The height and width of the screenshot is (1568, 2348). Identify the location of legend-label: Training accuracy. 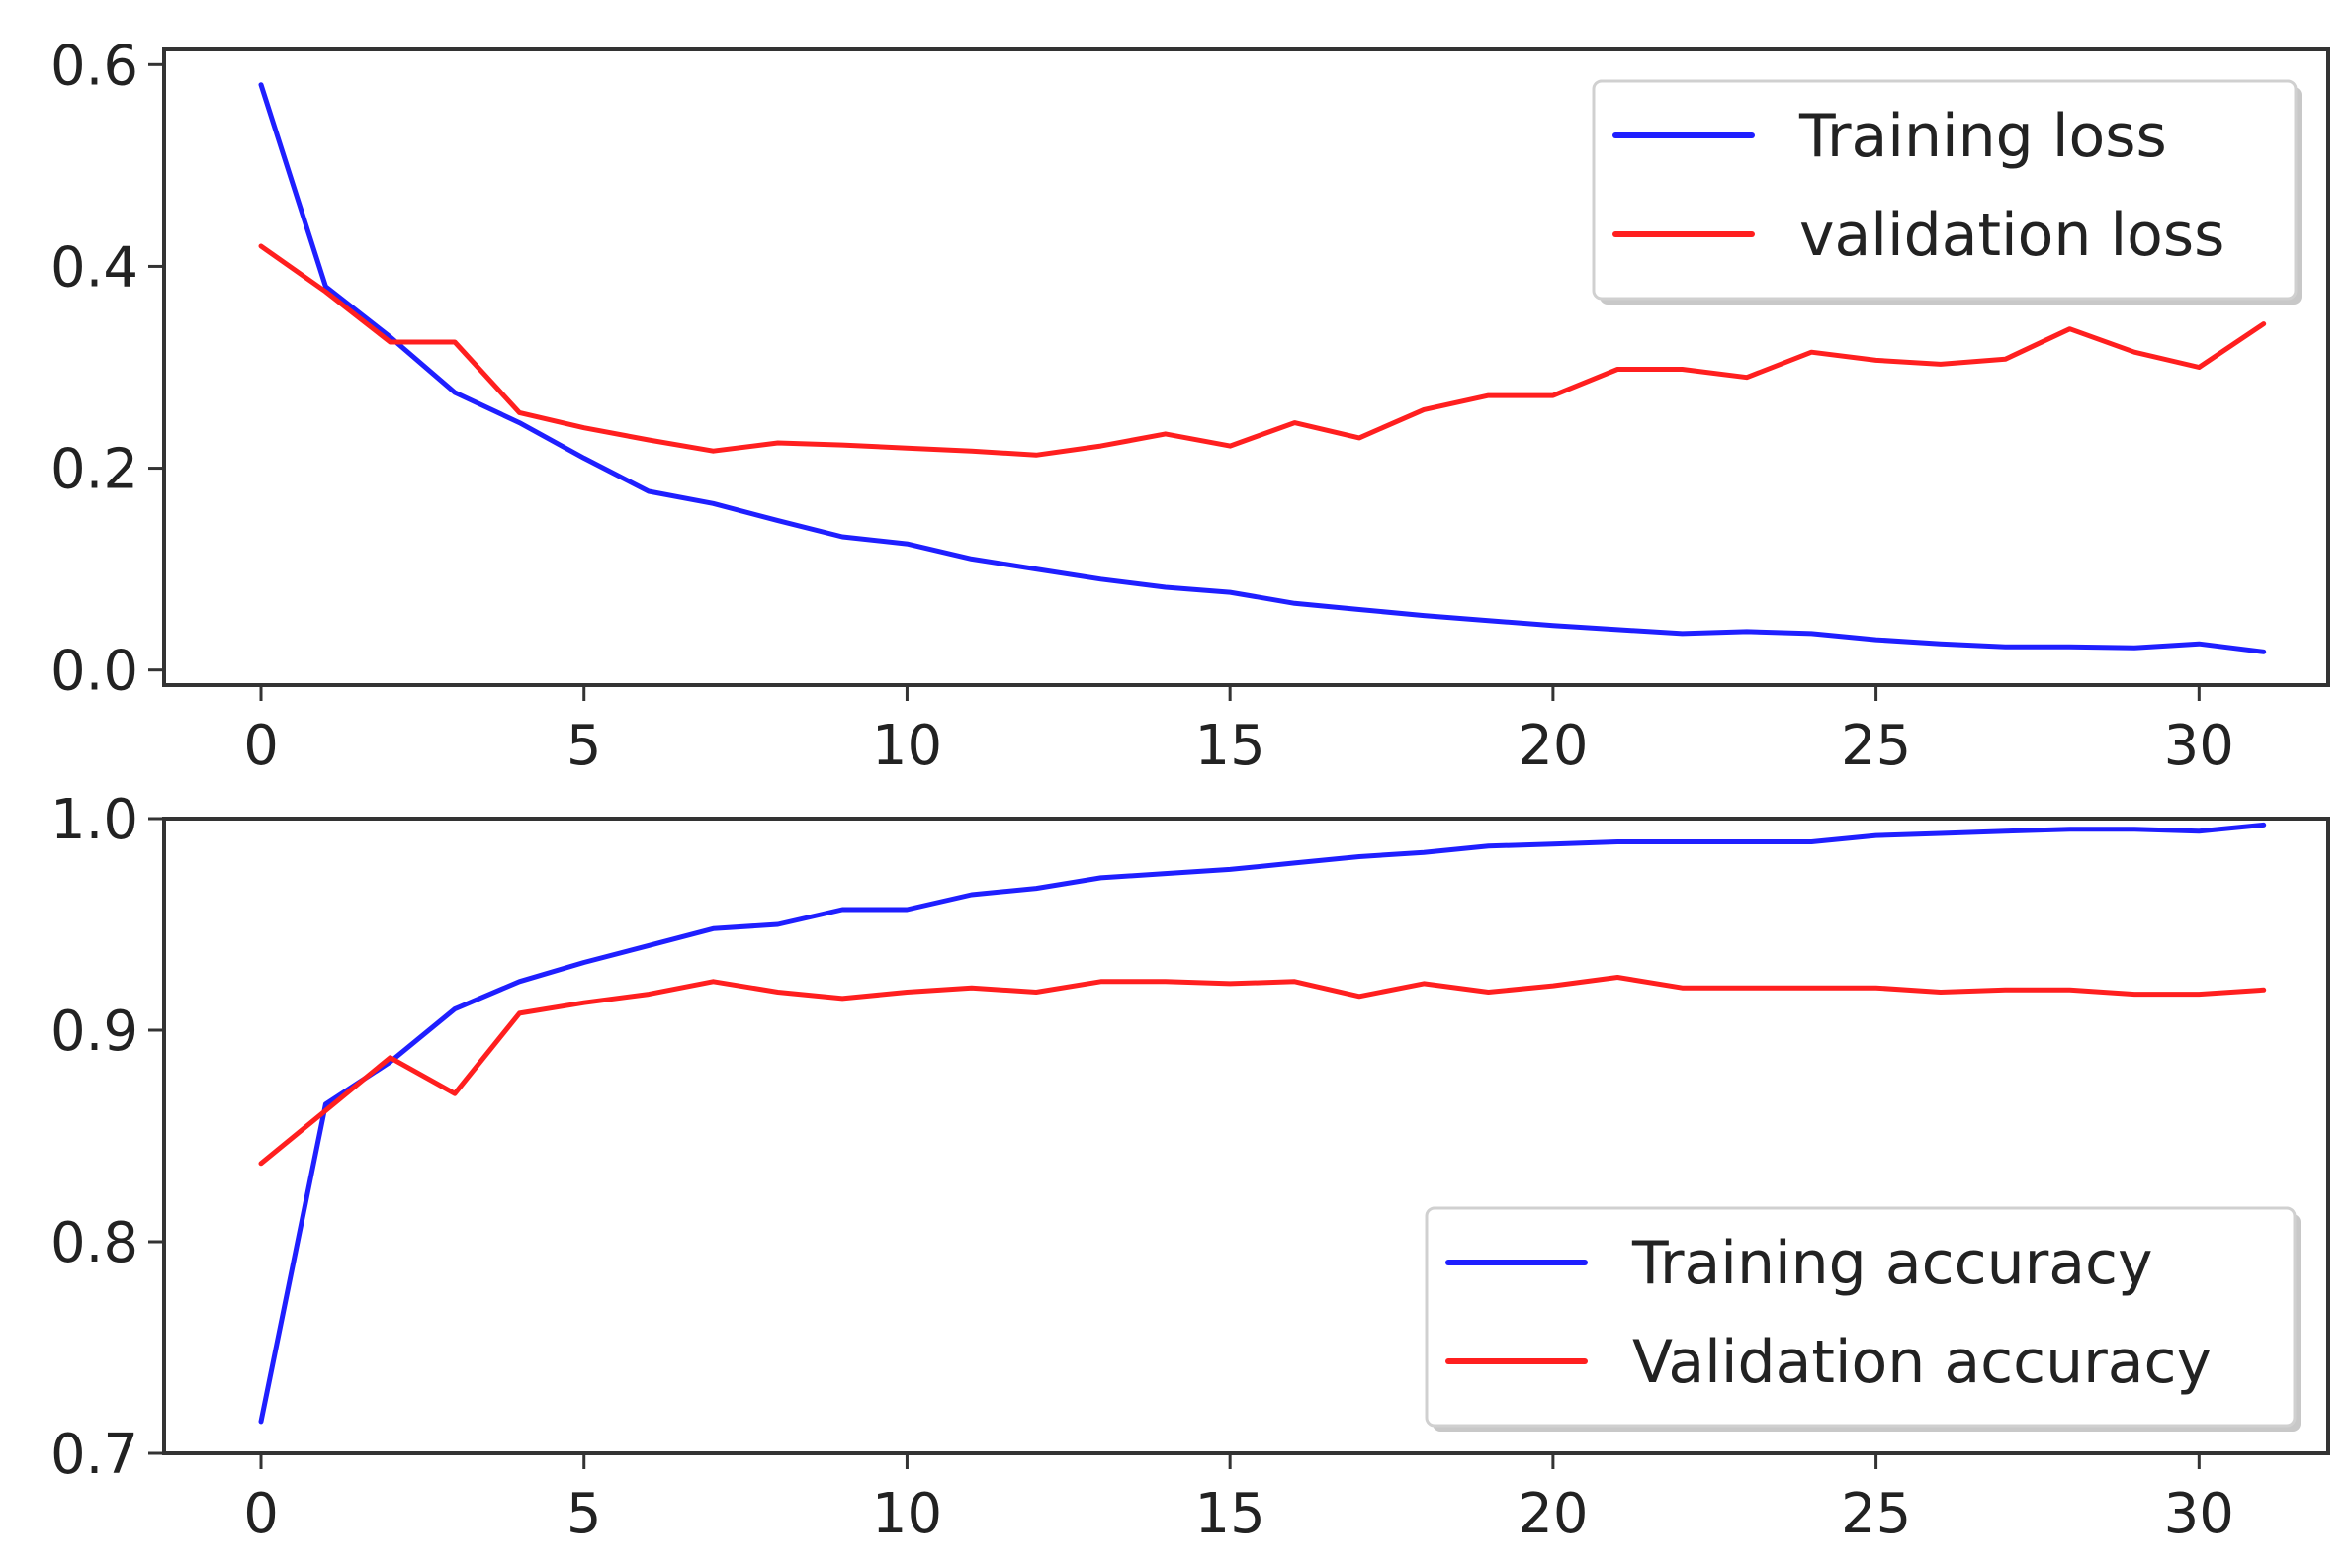
(1892, 1264).